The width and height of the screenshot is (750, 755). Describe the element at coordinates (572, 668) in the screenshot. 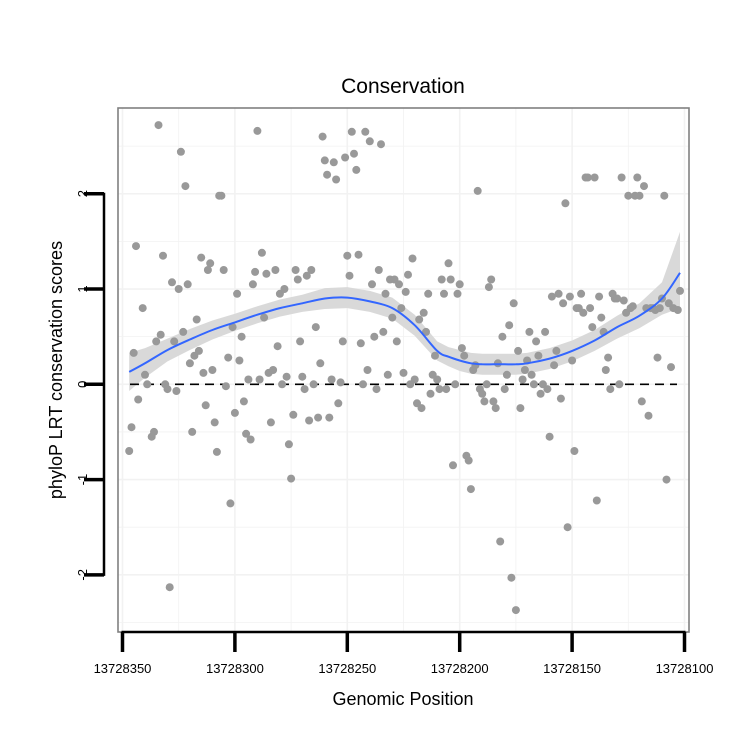

I see `x-tick-label: 13728150` at that location.